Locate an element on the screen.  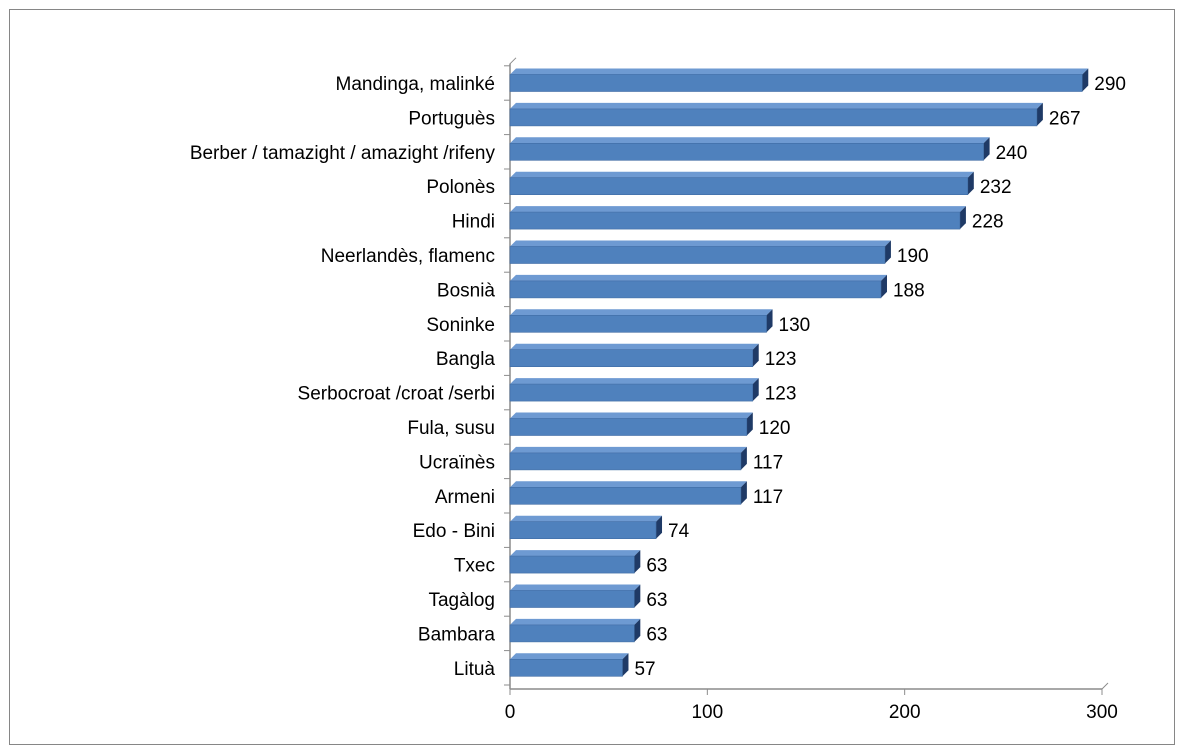
category-label: Mandinga, malinké is located at coordinates (415, 84).